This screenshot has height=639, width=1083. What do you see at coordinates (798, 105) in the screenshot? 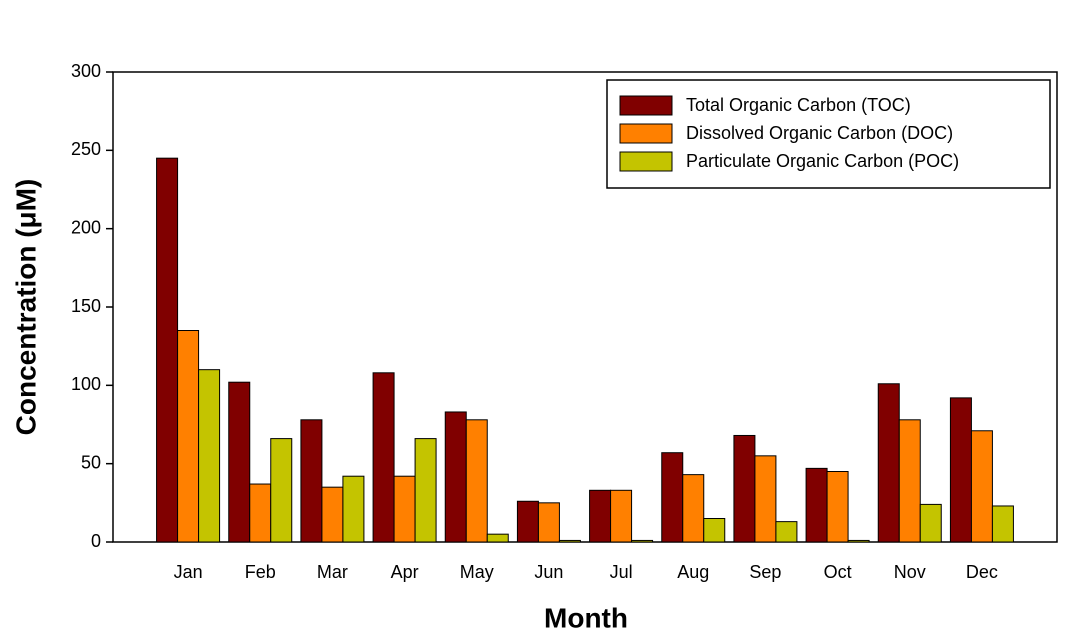
I see `legend-label: Total Organic Carbon (TOC)` at bounding box center [798, 105].